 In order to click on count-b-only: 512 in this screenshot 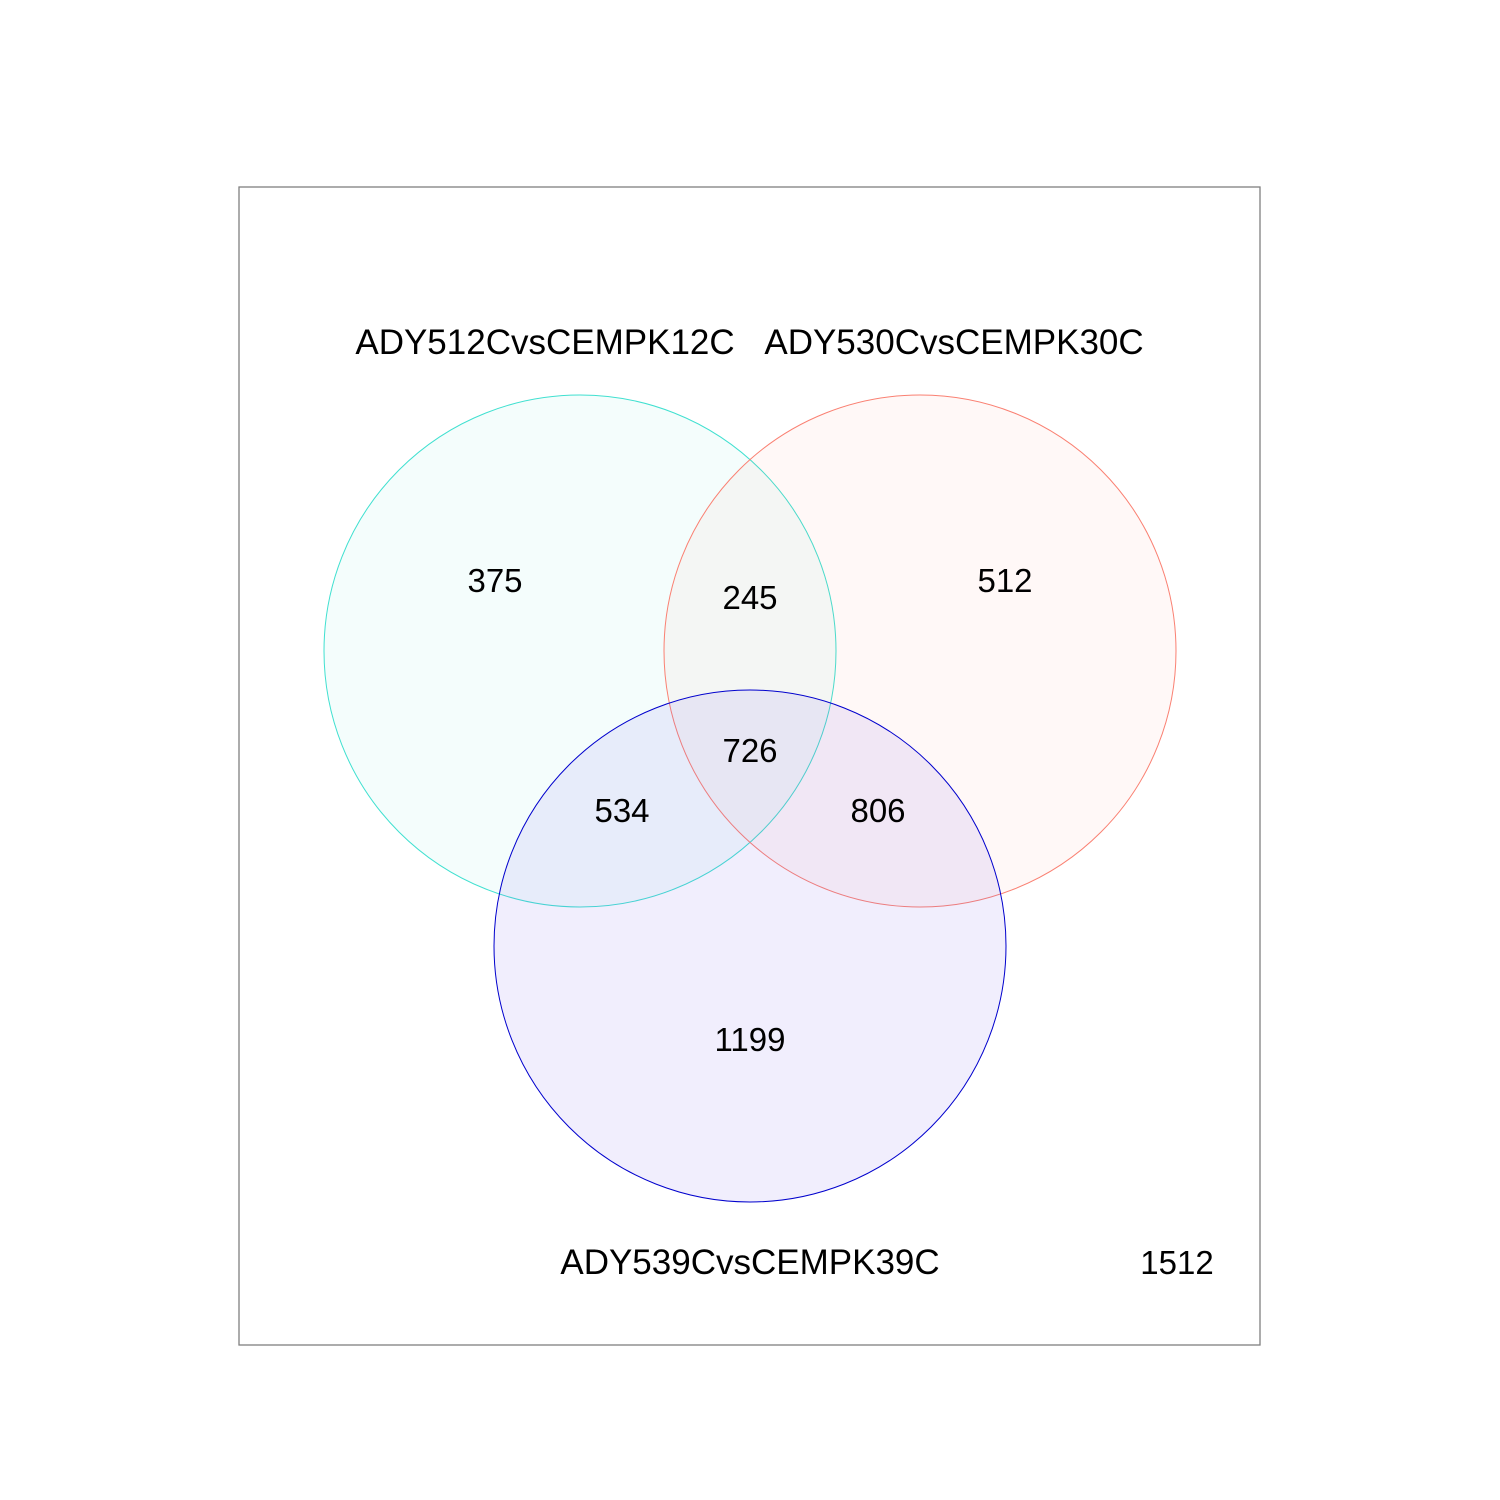, I will do `click(1004, 580)`.